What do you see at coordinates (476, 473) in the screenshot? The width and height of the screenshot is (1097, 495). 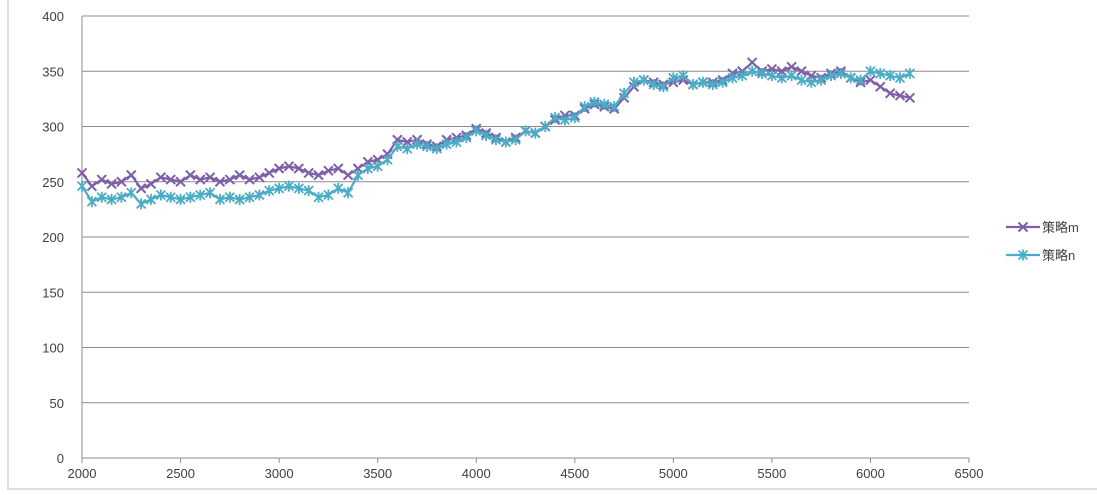 I see `x-tick-label: 4000` at bounding box center [476, 473].